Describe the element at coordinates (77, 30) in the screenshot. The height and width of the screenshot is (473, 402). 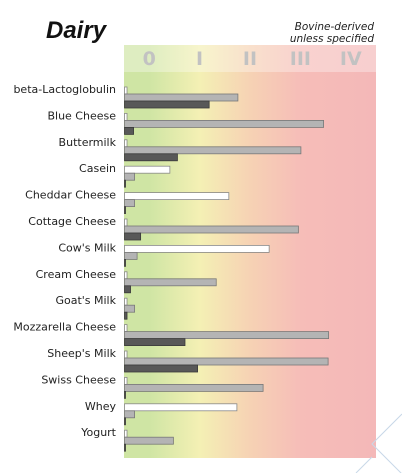
I see `chart-title: Dairy` at that location.